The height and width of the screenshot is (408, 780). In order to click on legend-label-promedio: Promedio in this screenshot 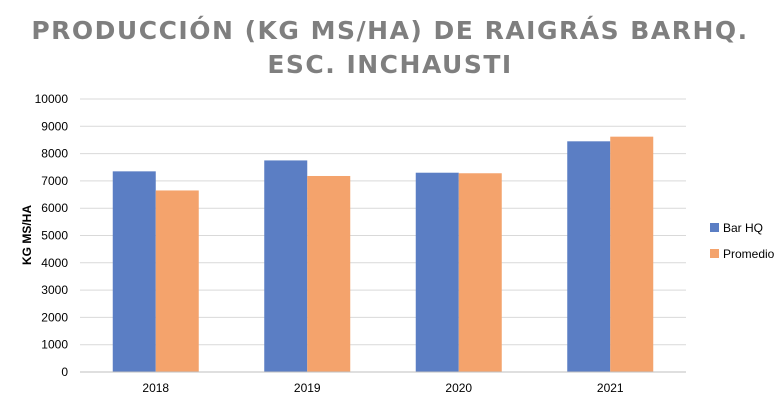, I will do `click(749, 254)`.